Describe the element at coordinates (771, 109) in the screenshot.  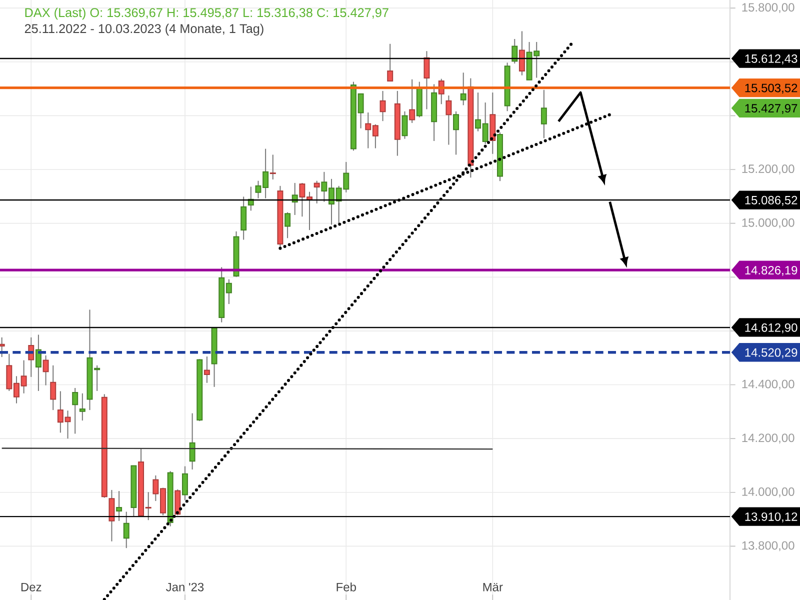
I see `text: 15.427,97` at that location.